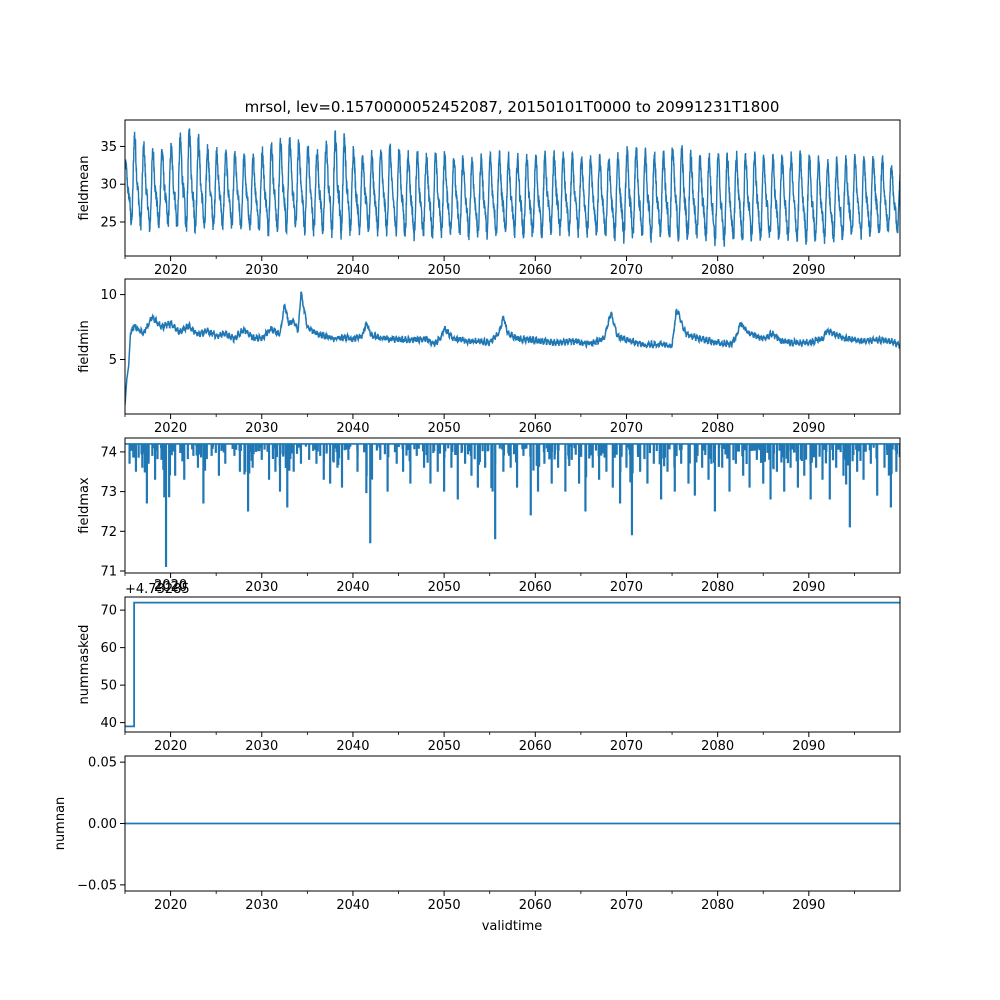 This screenshot has width=1000, height=1000. Describe the element at coordinates (108, 686) in the screenshot. I see `y-tick-label: 50` at that location.